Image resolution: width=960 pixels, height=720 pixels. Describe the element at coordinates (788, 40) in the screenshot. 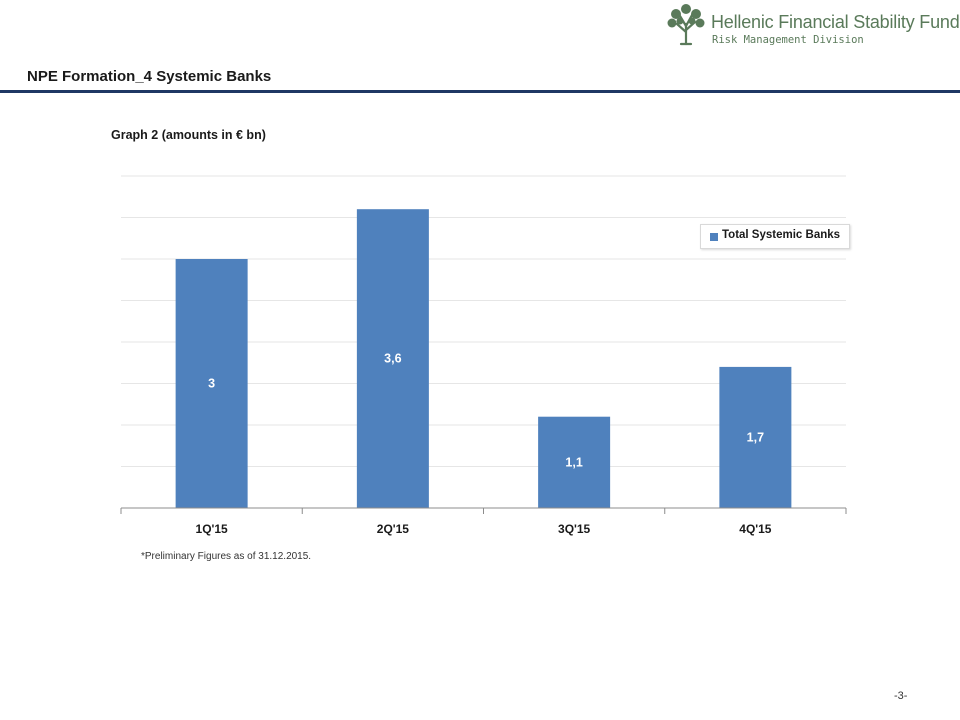

I see `division-name: Risk Management Division` at that location.